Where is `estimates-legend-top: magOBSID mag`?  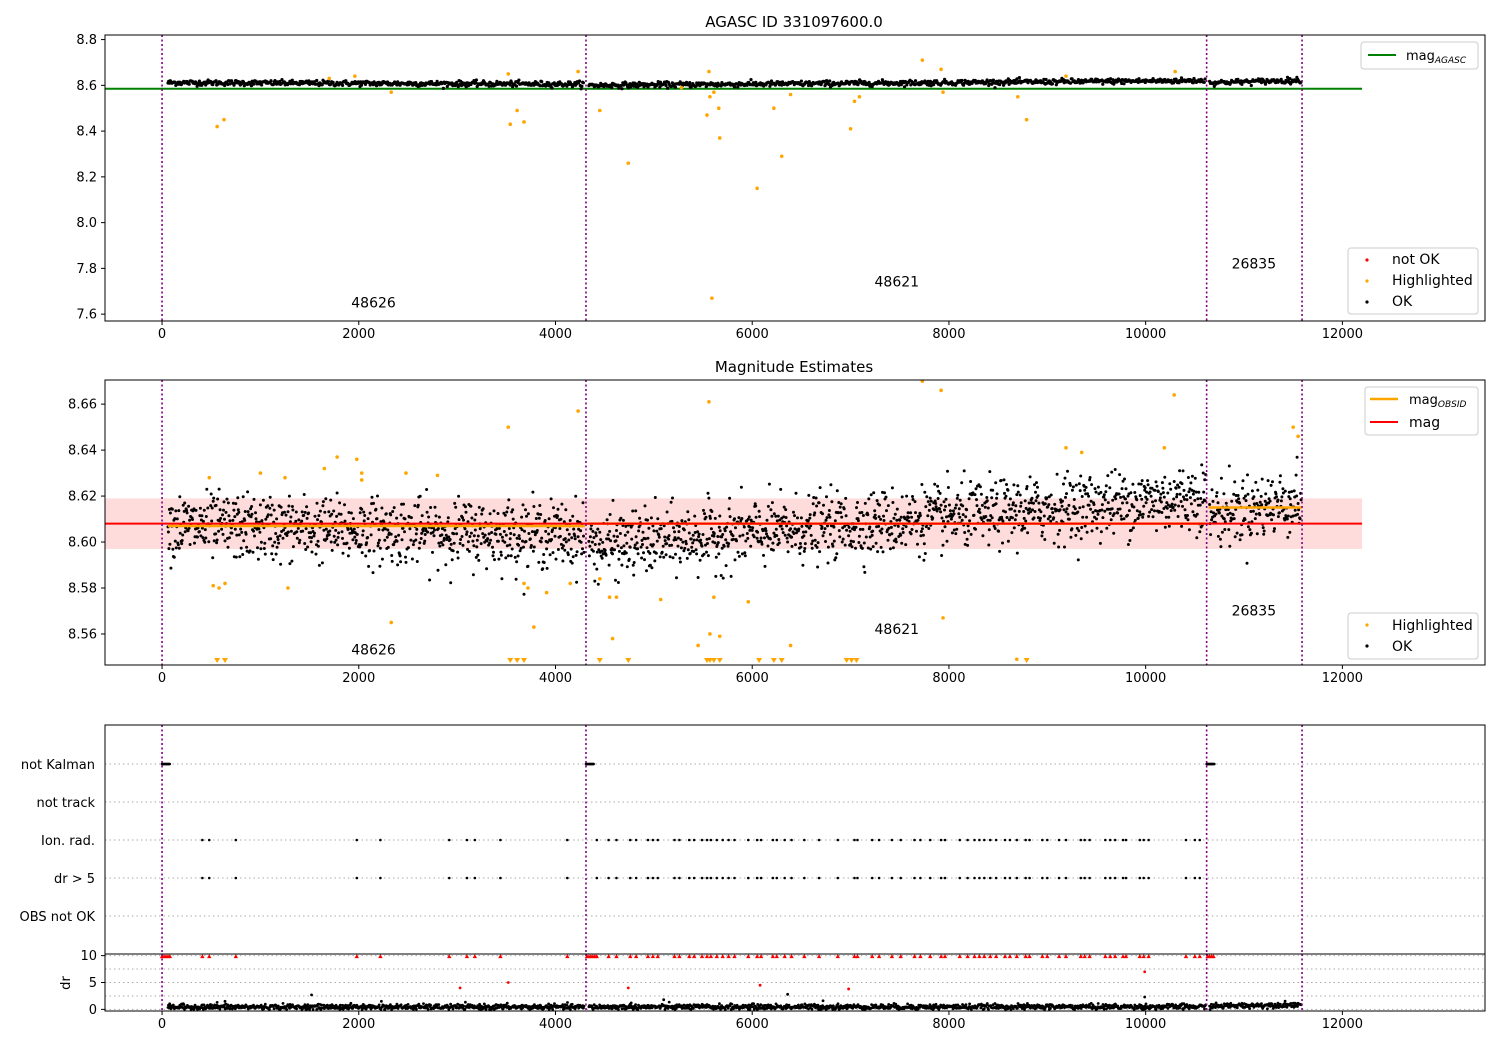
estimates-legend-top: magOBSID mag is located at coordinates (1421, 411).